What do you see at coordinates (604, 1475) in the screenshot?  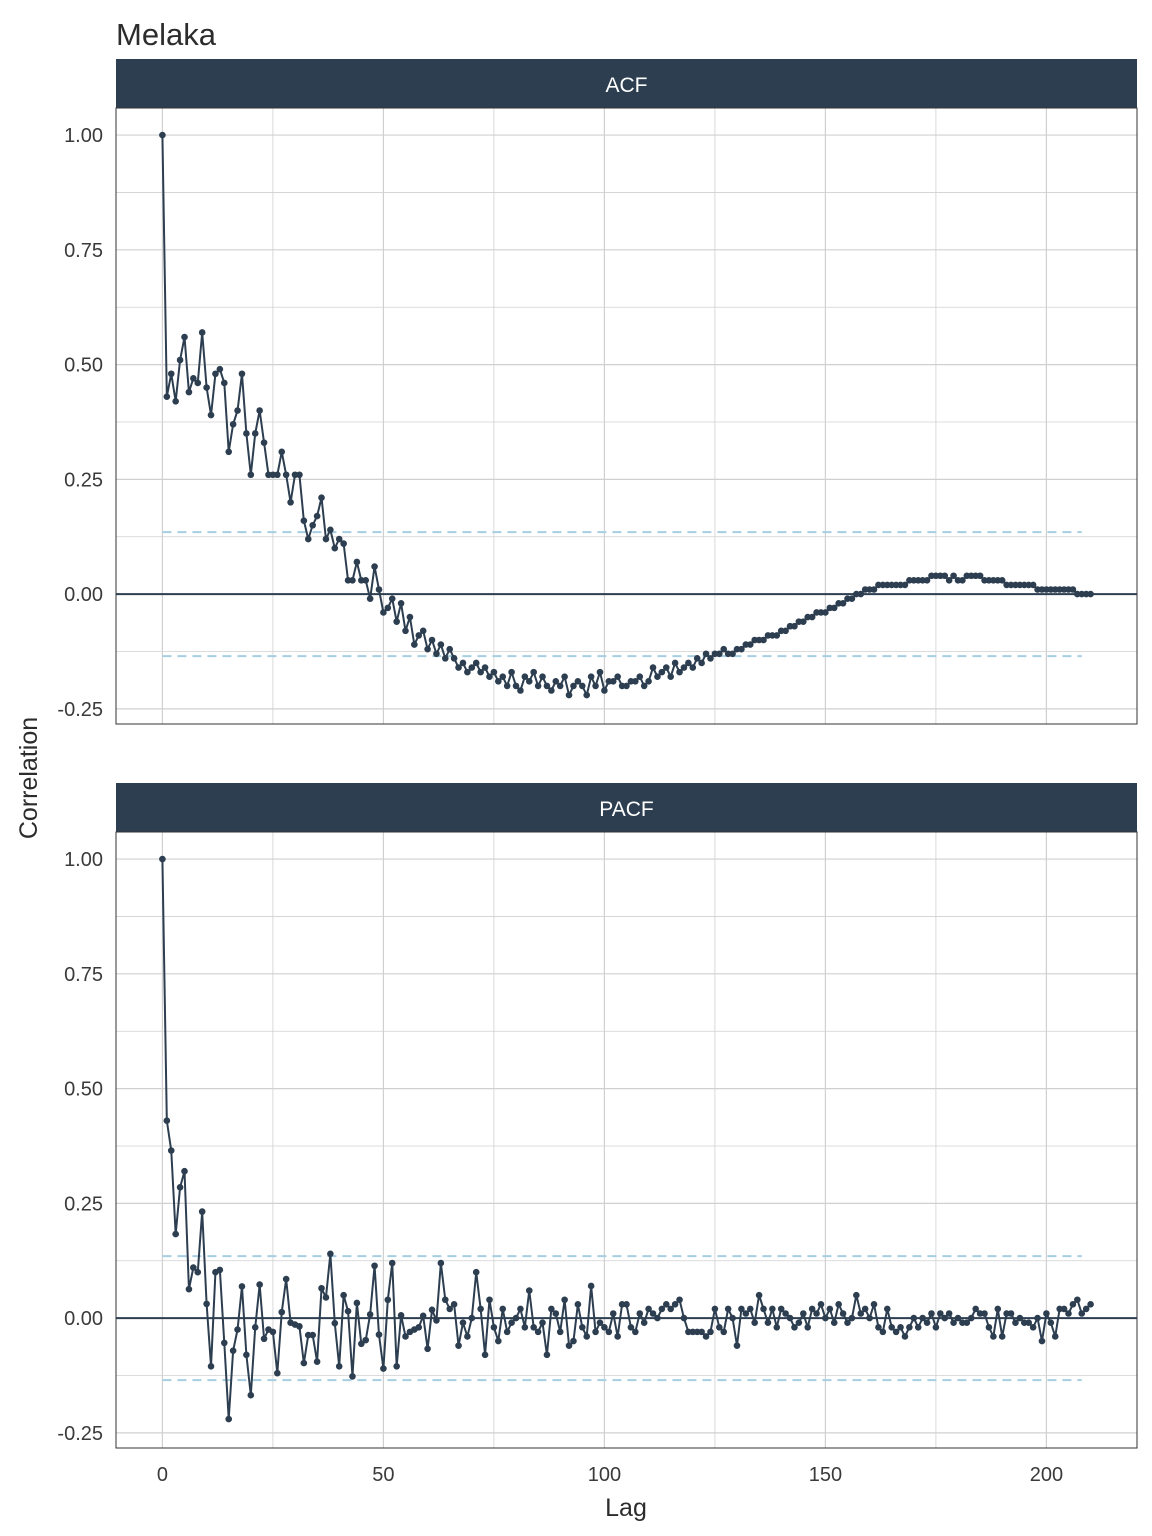 I see `x-tick-label: 100` at bounding box center [604, 1475].